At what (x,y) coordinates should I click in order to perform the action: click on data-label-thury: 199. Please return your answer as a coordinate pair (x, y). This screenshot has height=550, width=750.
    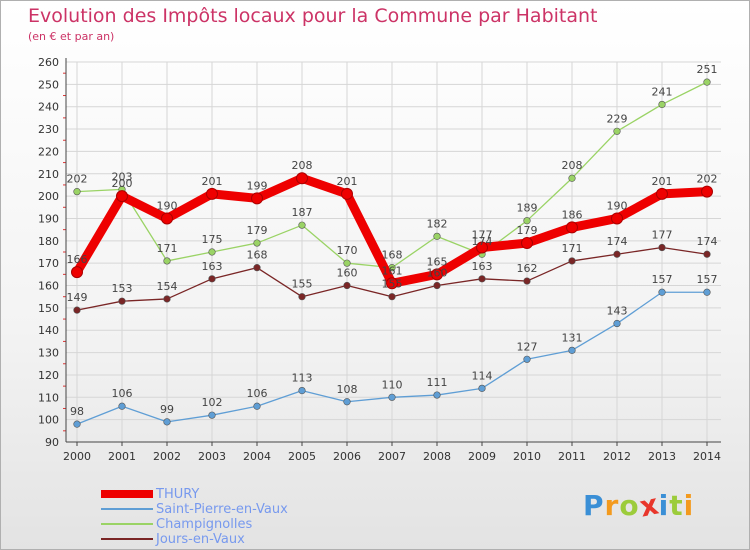
    Looking at the image, I should click on (257, 185).